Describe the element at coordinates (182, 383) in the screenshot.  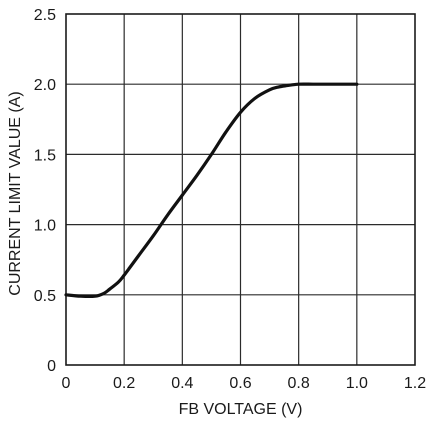
I see `x-tick-label: 0.4` at that location.